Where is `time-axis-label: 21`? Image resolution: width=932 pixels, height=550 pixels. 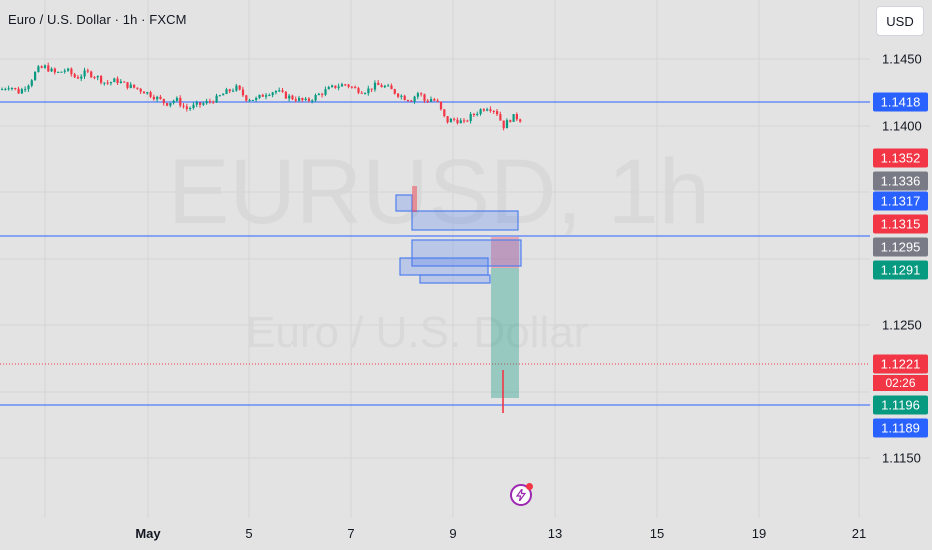 time-axis-label: 21 is located at coordinates (859, 533).